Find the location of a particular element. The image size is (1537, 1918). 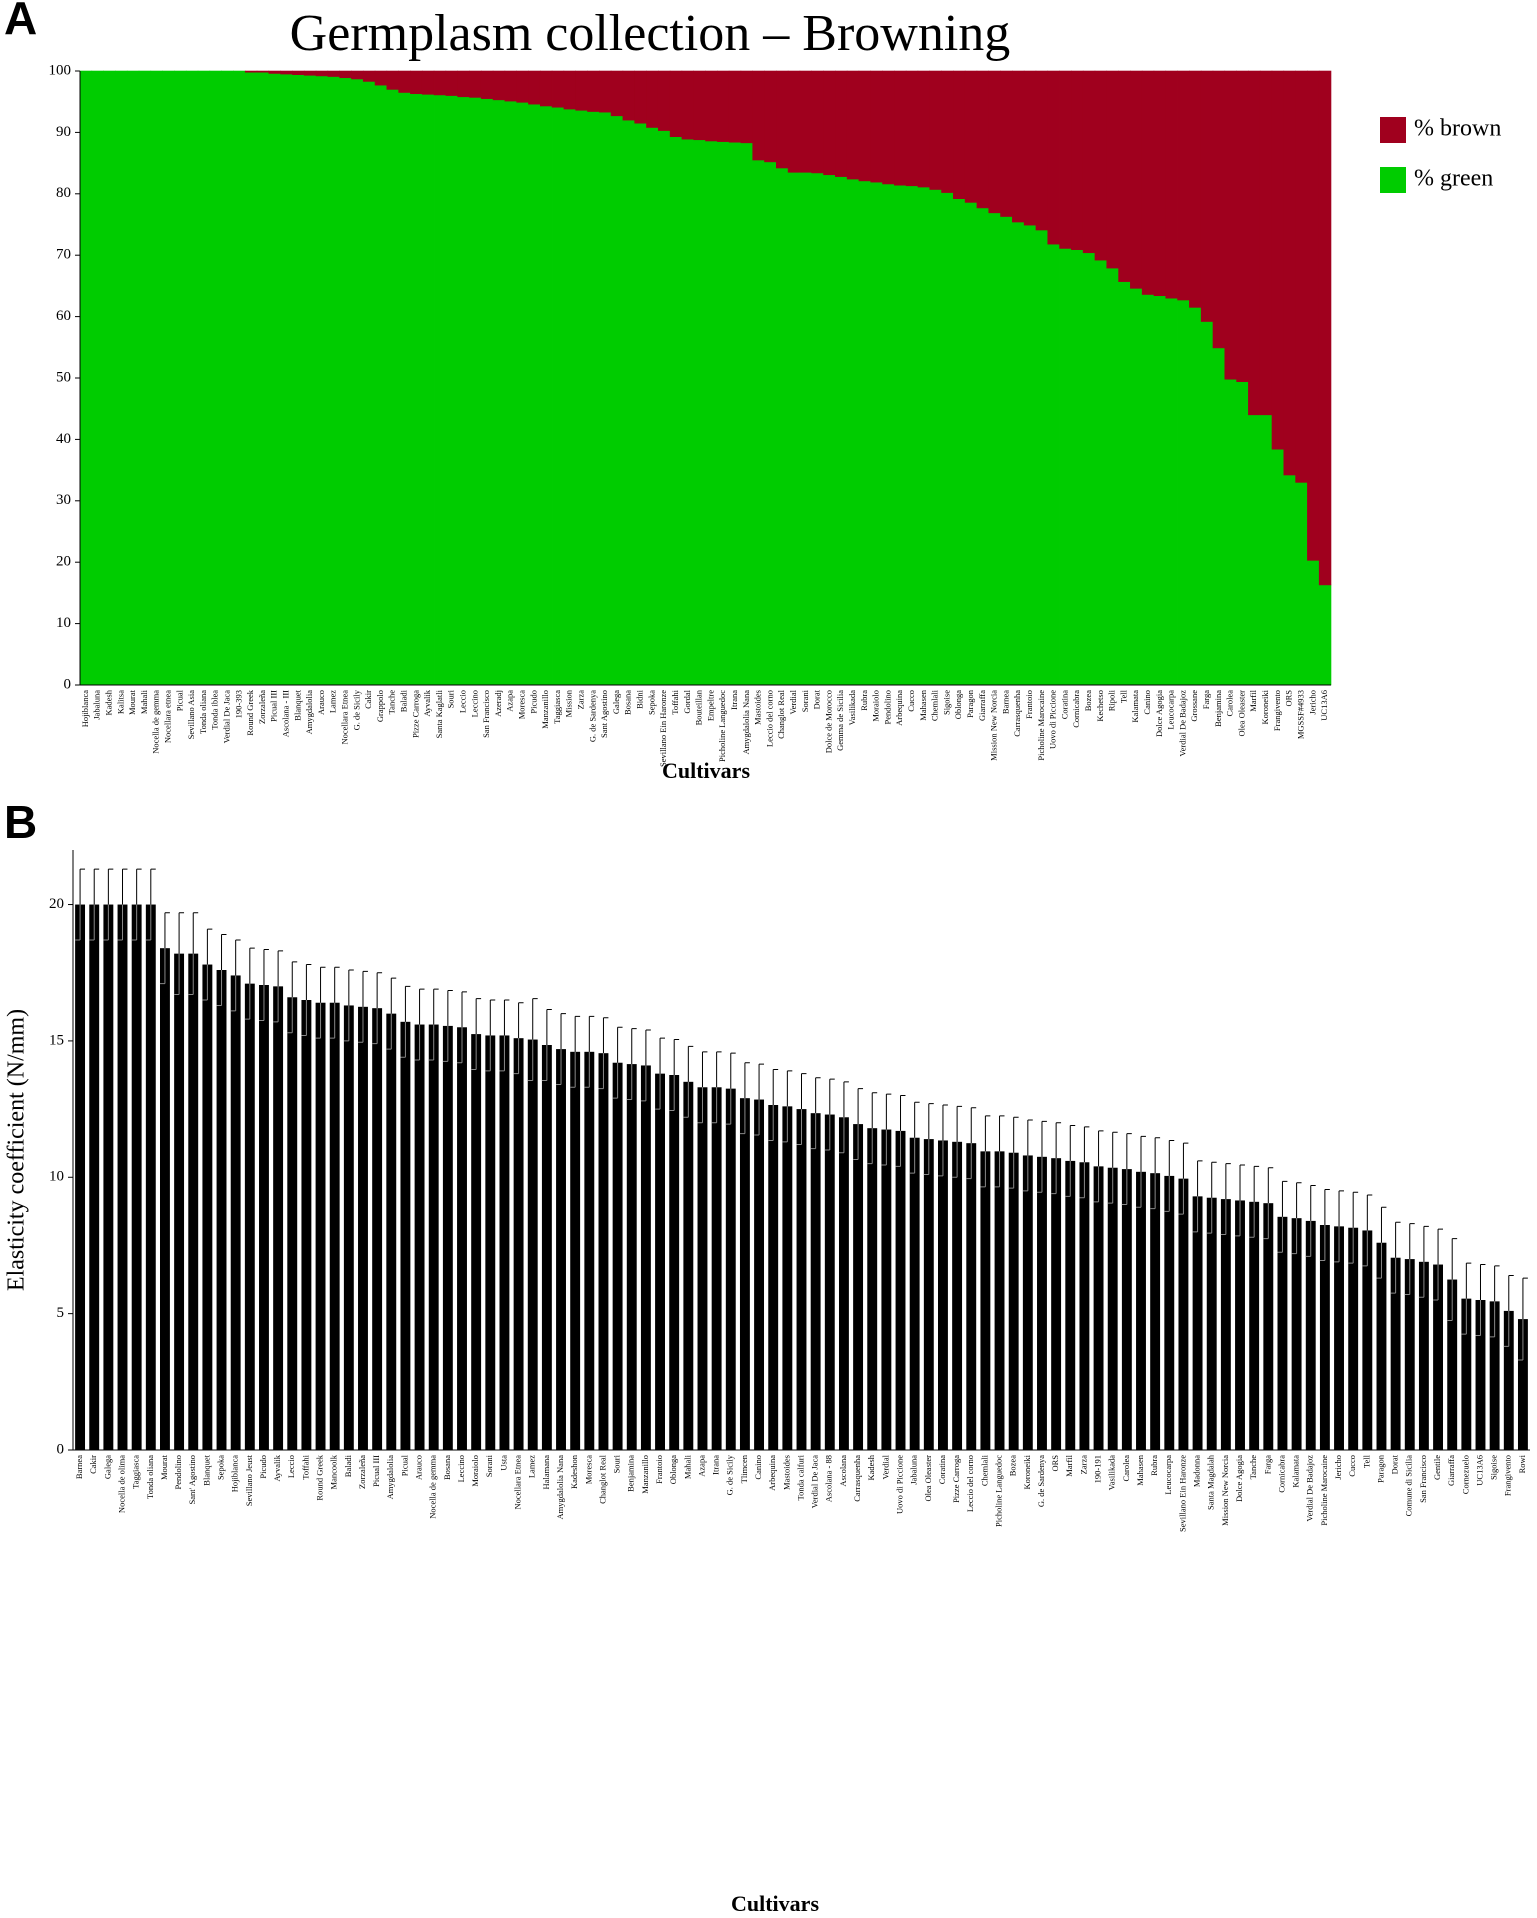

x-tick-label: Zorzaleña is located at coordinates (262, 707).